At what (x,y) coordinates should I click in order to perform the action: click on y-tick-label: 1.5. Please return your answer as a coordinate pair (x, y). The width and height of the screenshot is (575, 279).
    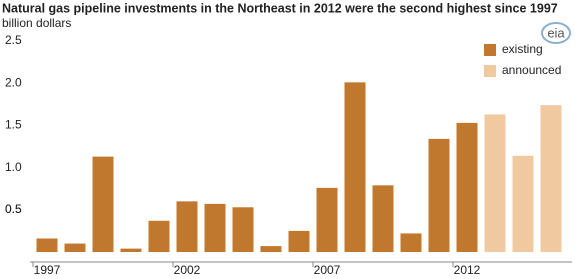
    Looking at the image, I should click on (13, 125).